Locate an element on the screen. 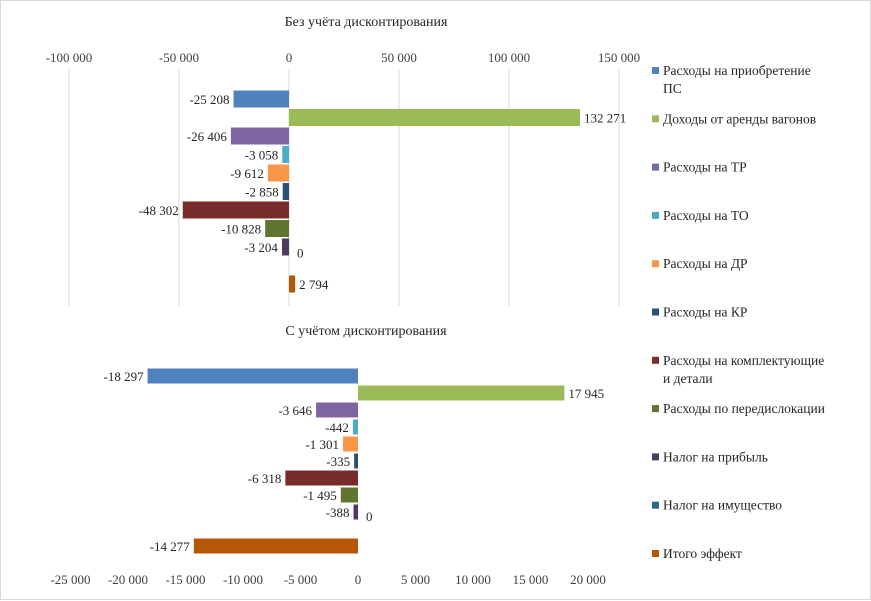 This screenshot has width=871, height=601. legend-label: Налог на имущество is located at coordinates (722, 505).